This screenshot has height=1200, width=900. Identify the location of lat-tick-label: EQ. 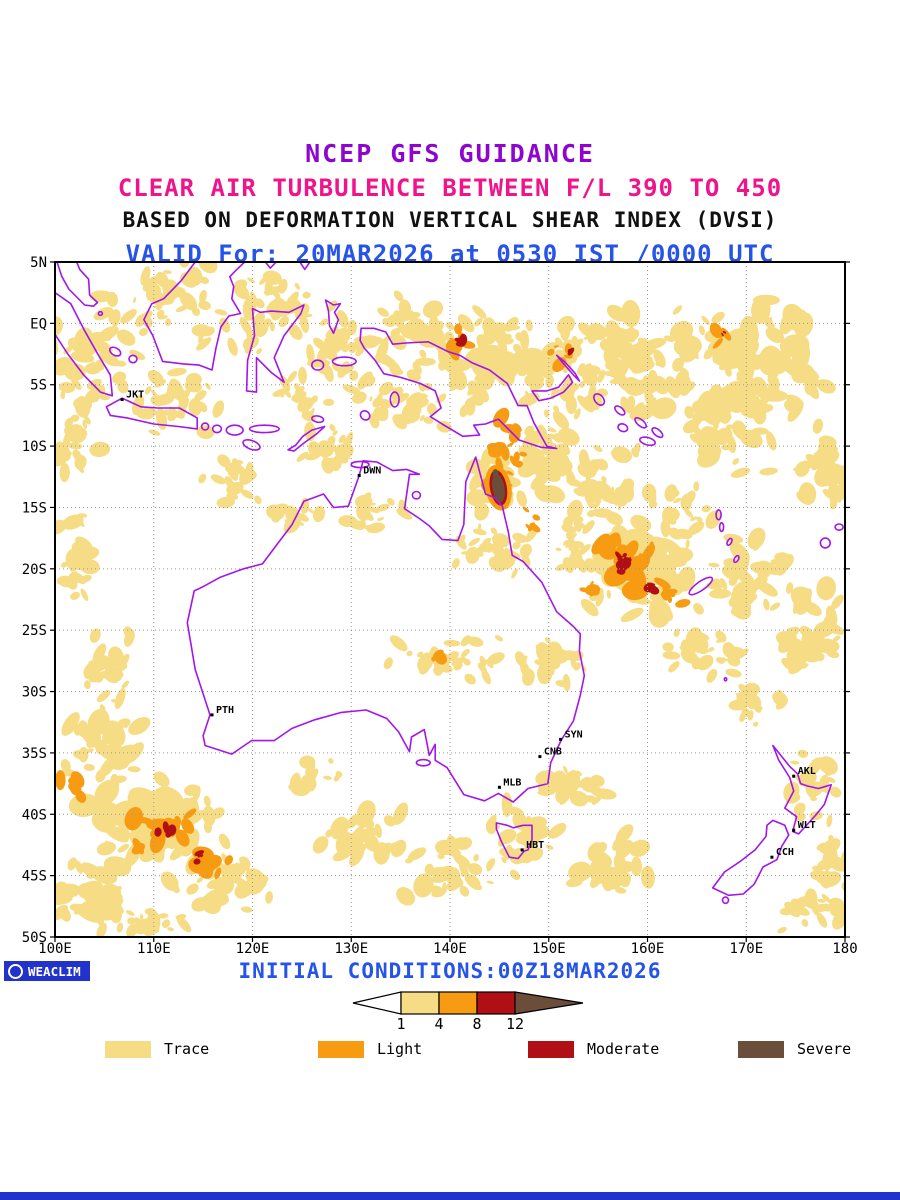
(38, 324).